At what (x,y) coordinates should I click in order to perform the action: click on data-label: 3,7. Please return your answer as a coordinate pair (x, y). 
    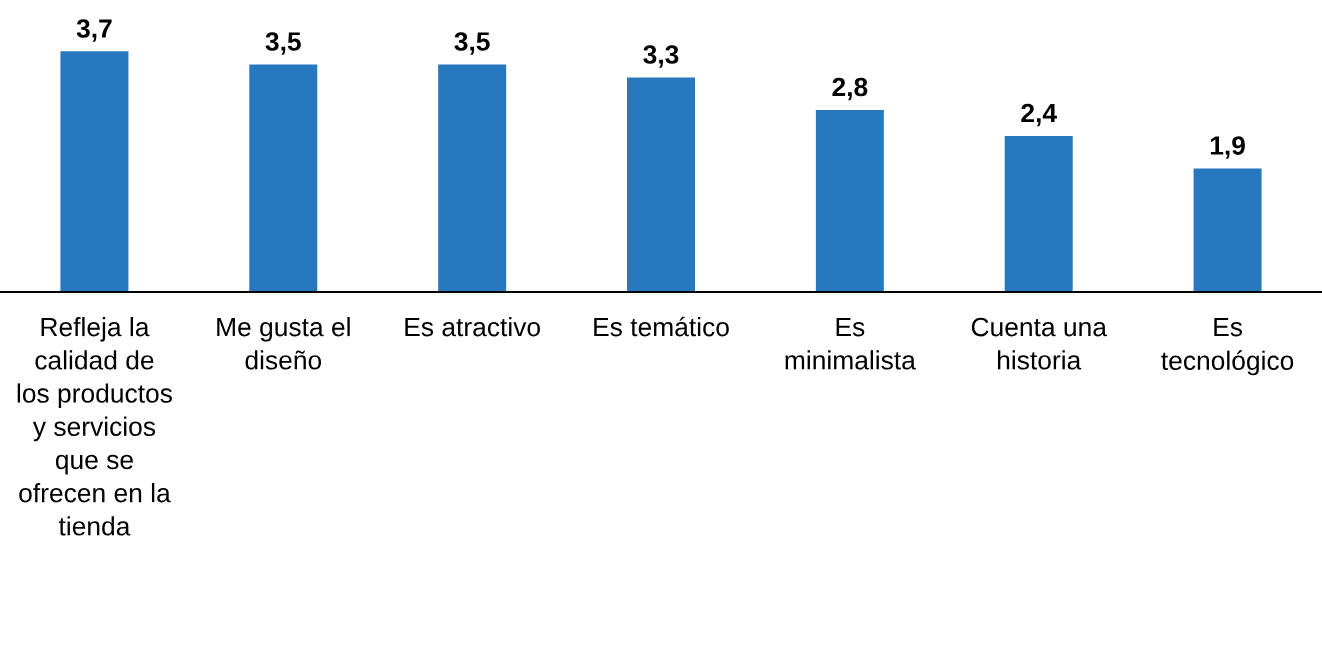
    Looking at the image, I should click on (94, 30).